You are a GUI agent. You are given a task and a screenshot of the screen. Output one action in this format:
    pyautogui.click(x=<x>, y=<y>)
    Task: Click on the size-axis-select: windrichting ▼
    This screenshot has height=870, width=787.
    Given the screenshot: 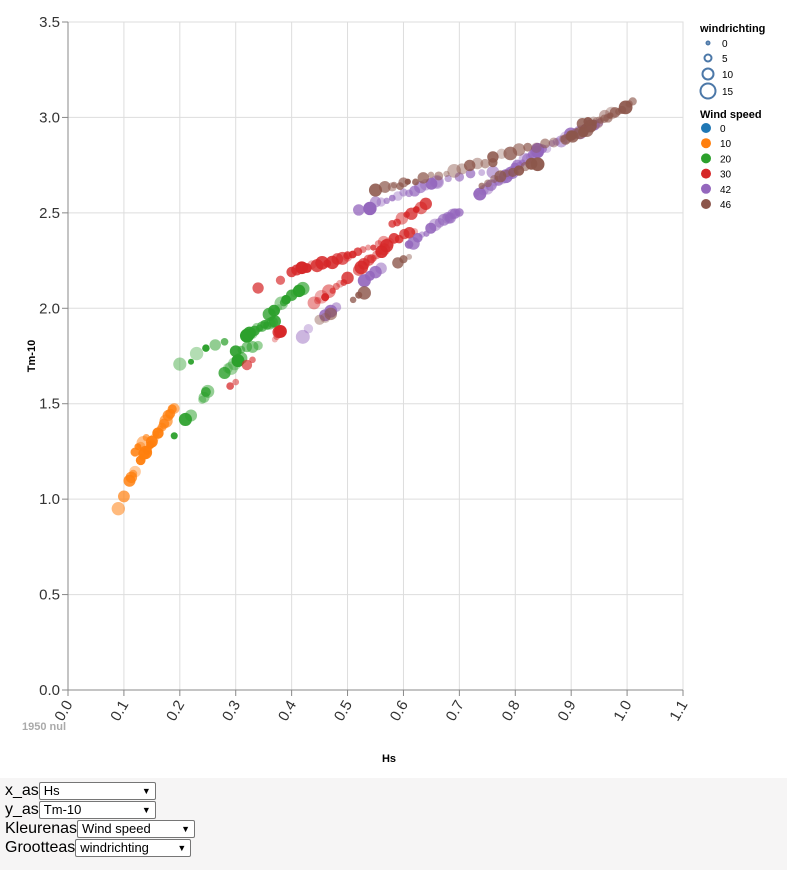 What is the action you would take?
    pyautogui.click(x=133, y=847)
    